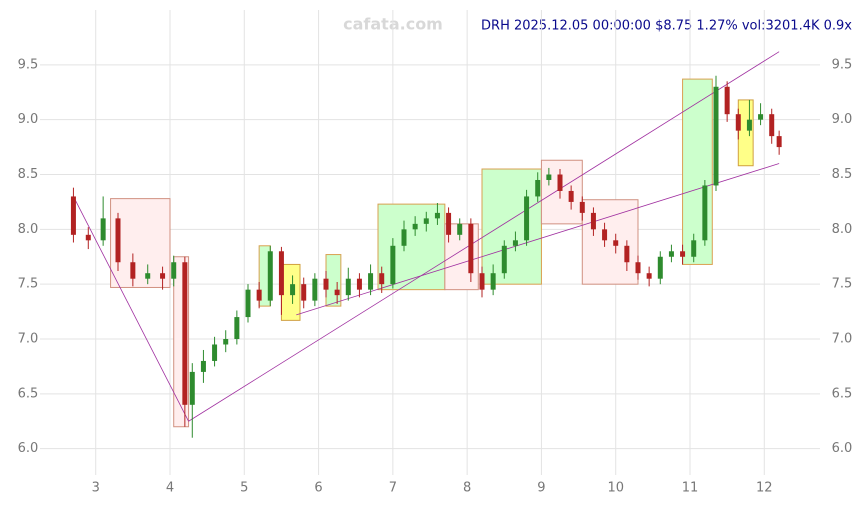 This screenshot has height=505, width=862. Describe the element at coordinates (244, 488) in the screenshot. I see `x-tick-label: 5` at that location.